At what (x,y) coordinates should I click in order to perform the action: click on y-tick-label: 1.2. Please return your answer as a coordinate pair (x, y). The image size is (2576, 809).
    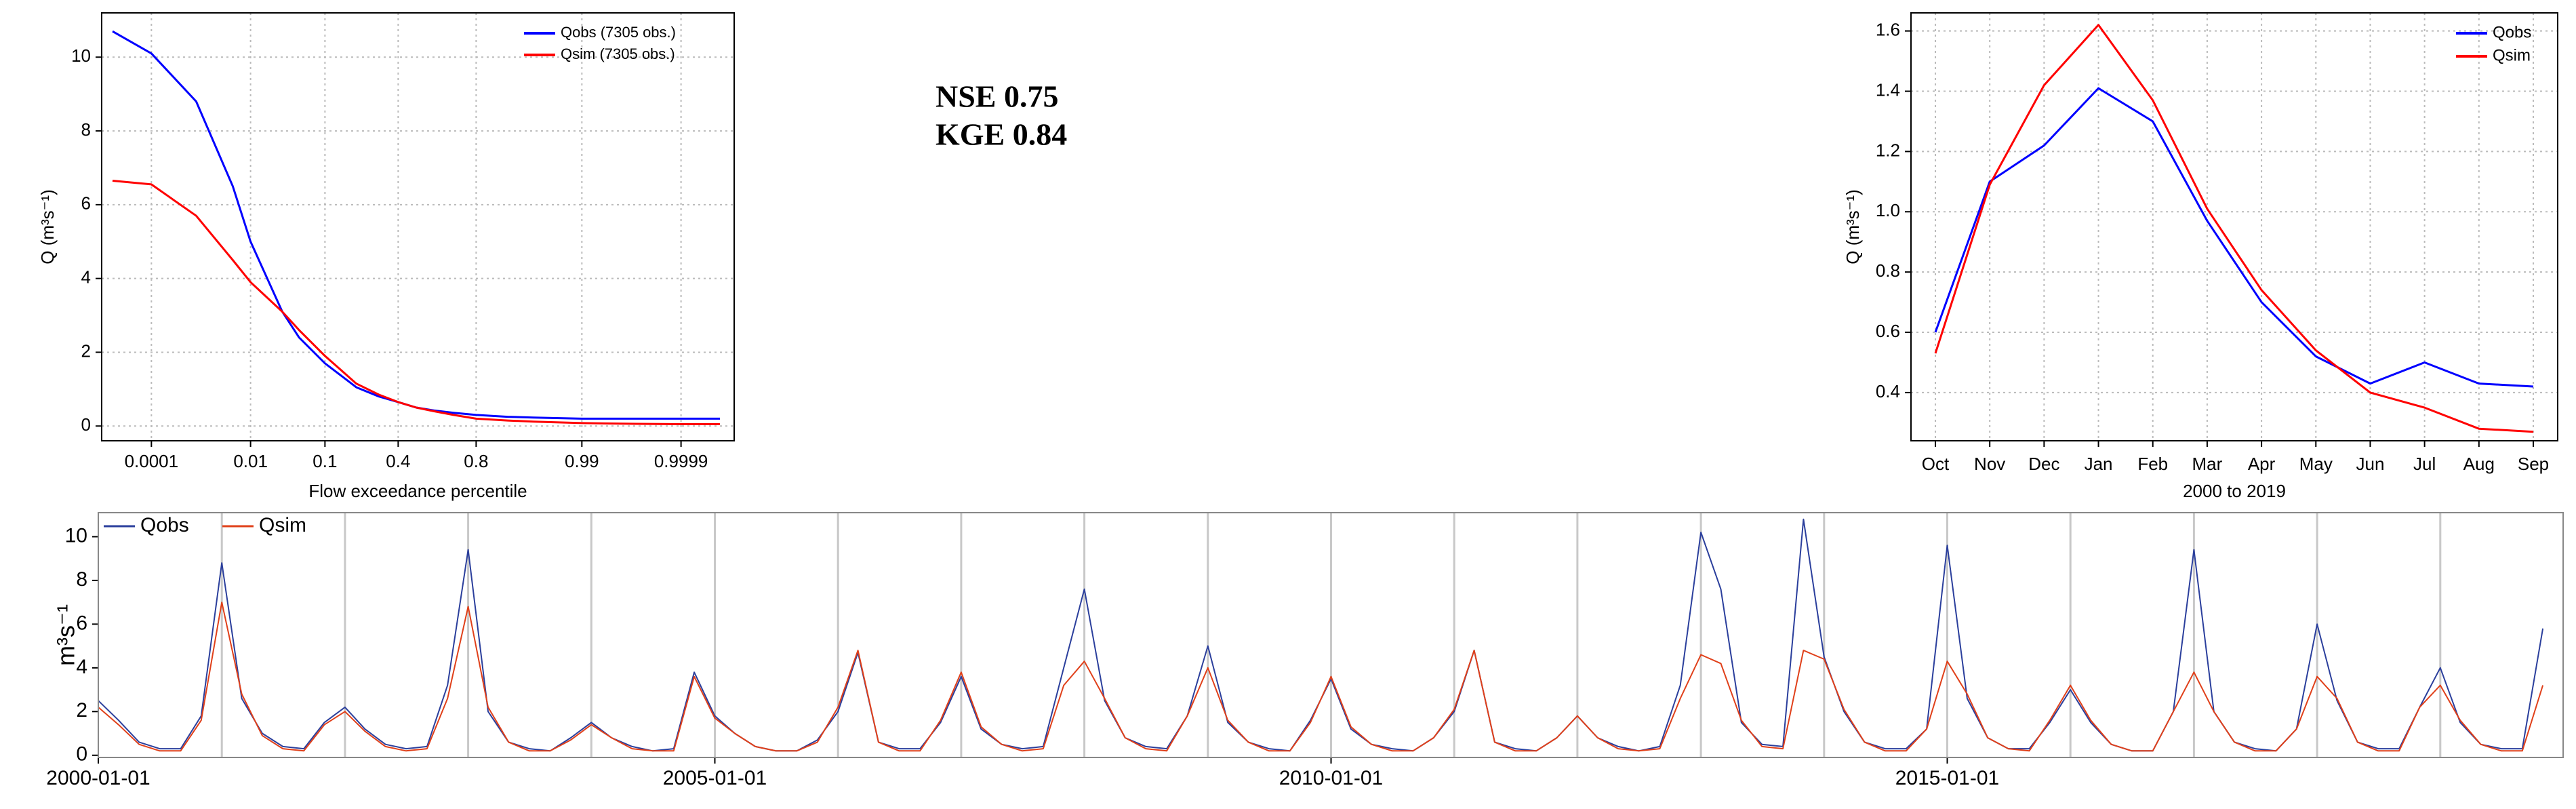
    Looking at the image, I should click on (1888, 150).